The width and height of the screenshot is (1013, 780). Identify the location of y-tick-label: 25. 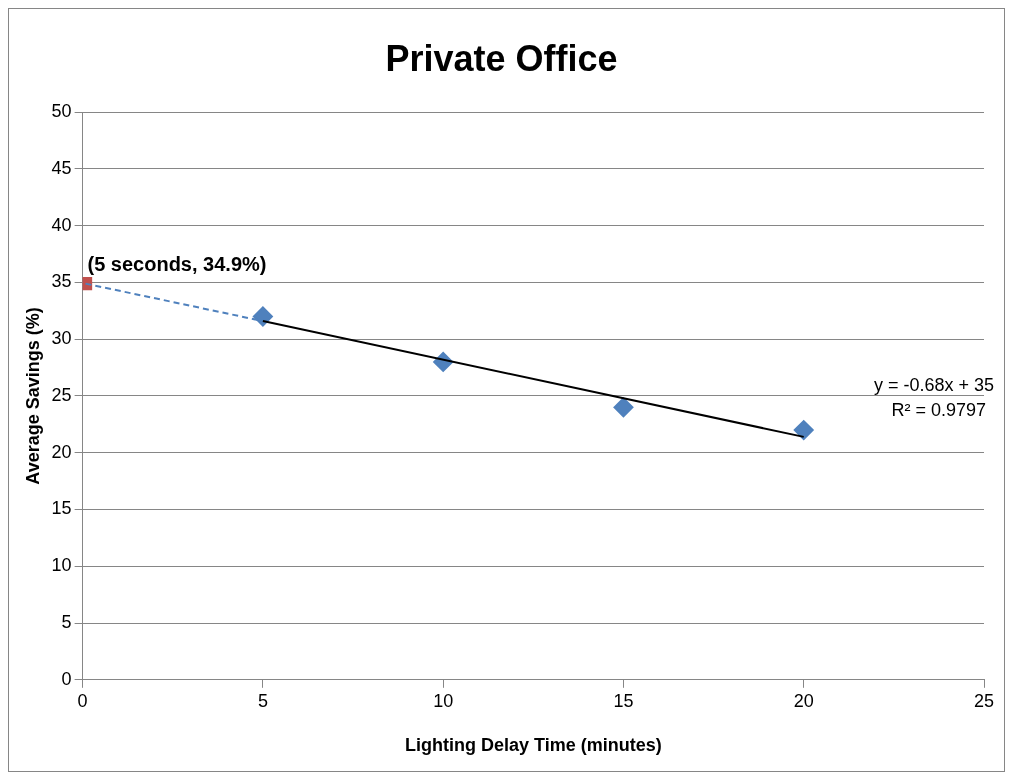
(61, 394).